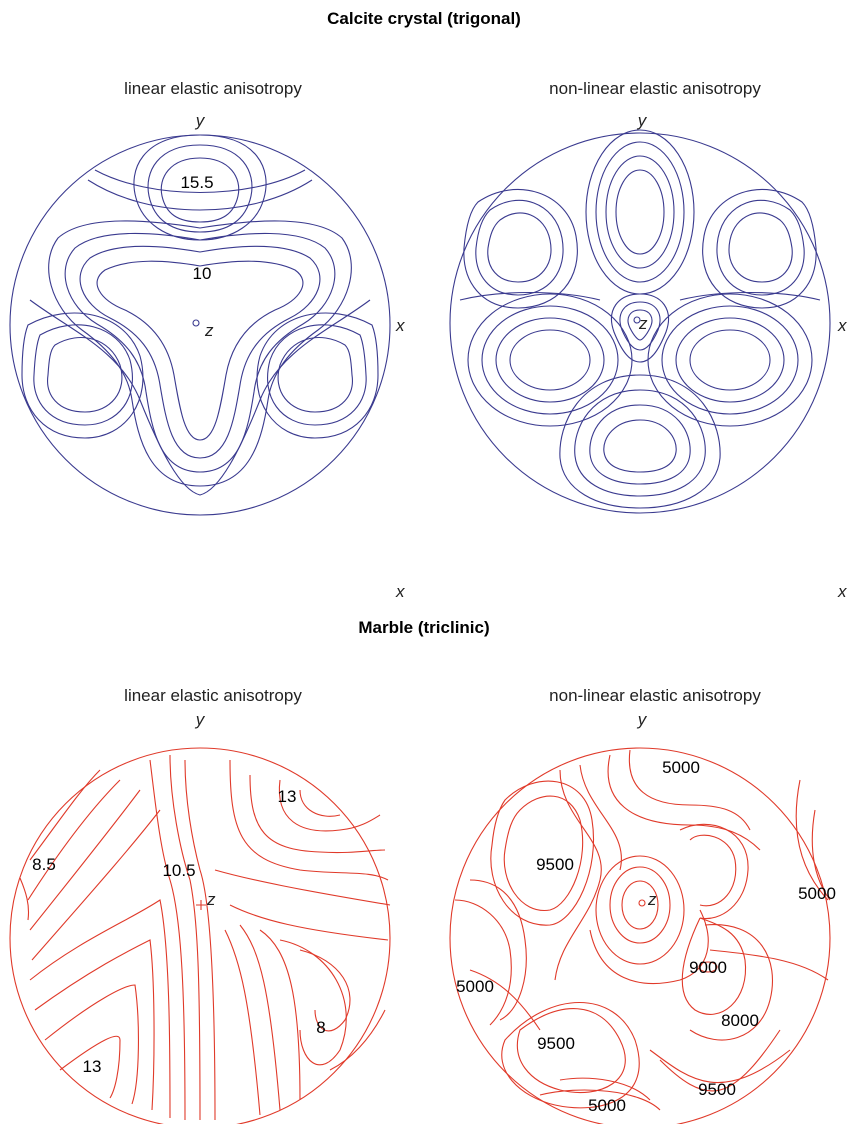 The height and width of the screenshot is (1124, 848). I want to click on contour-label: 10, so click(202, 273).